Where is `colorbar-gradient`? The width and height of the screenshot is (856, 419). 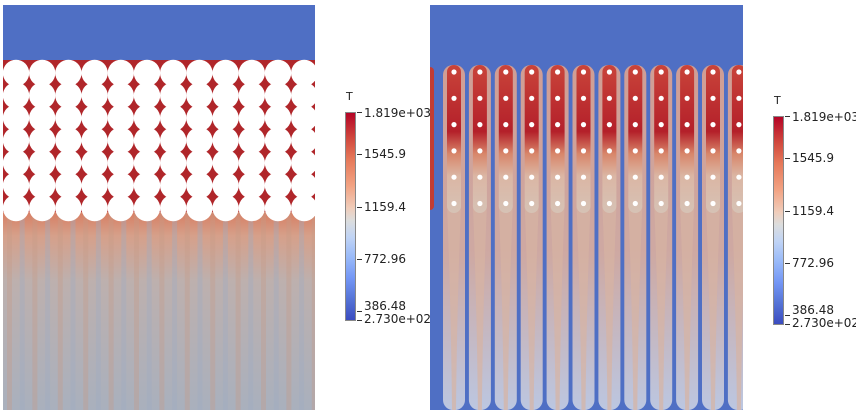 colorbar-gradient is located at coordinates (778, 220).